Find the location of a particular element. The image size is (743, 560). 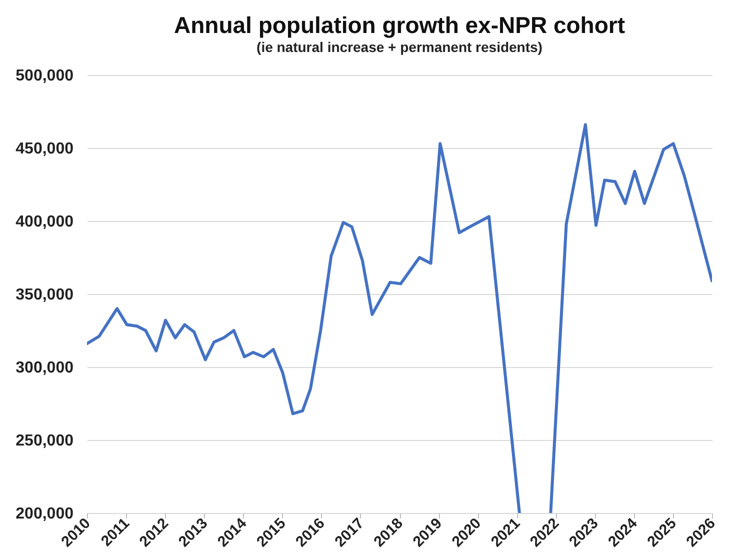

y-tick-label: 200,000 is located at coordinates (45, 514).